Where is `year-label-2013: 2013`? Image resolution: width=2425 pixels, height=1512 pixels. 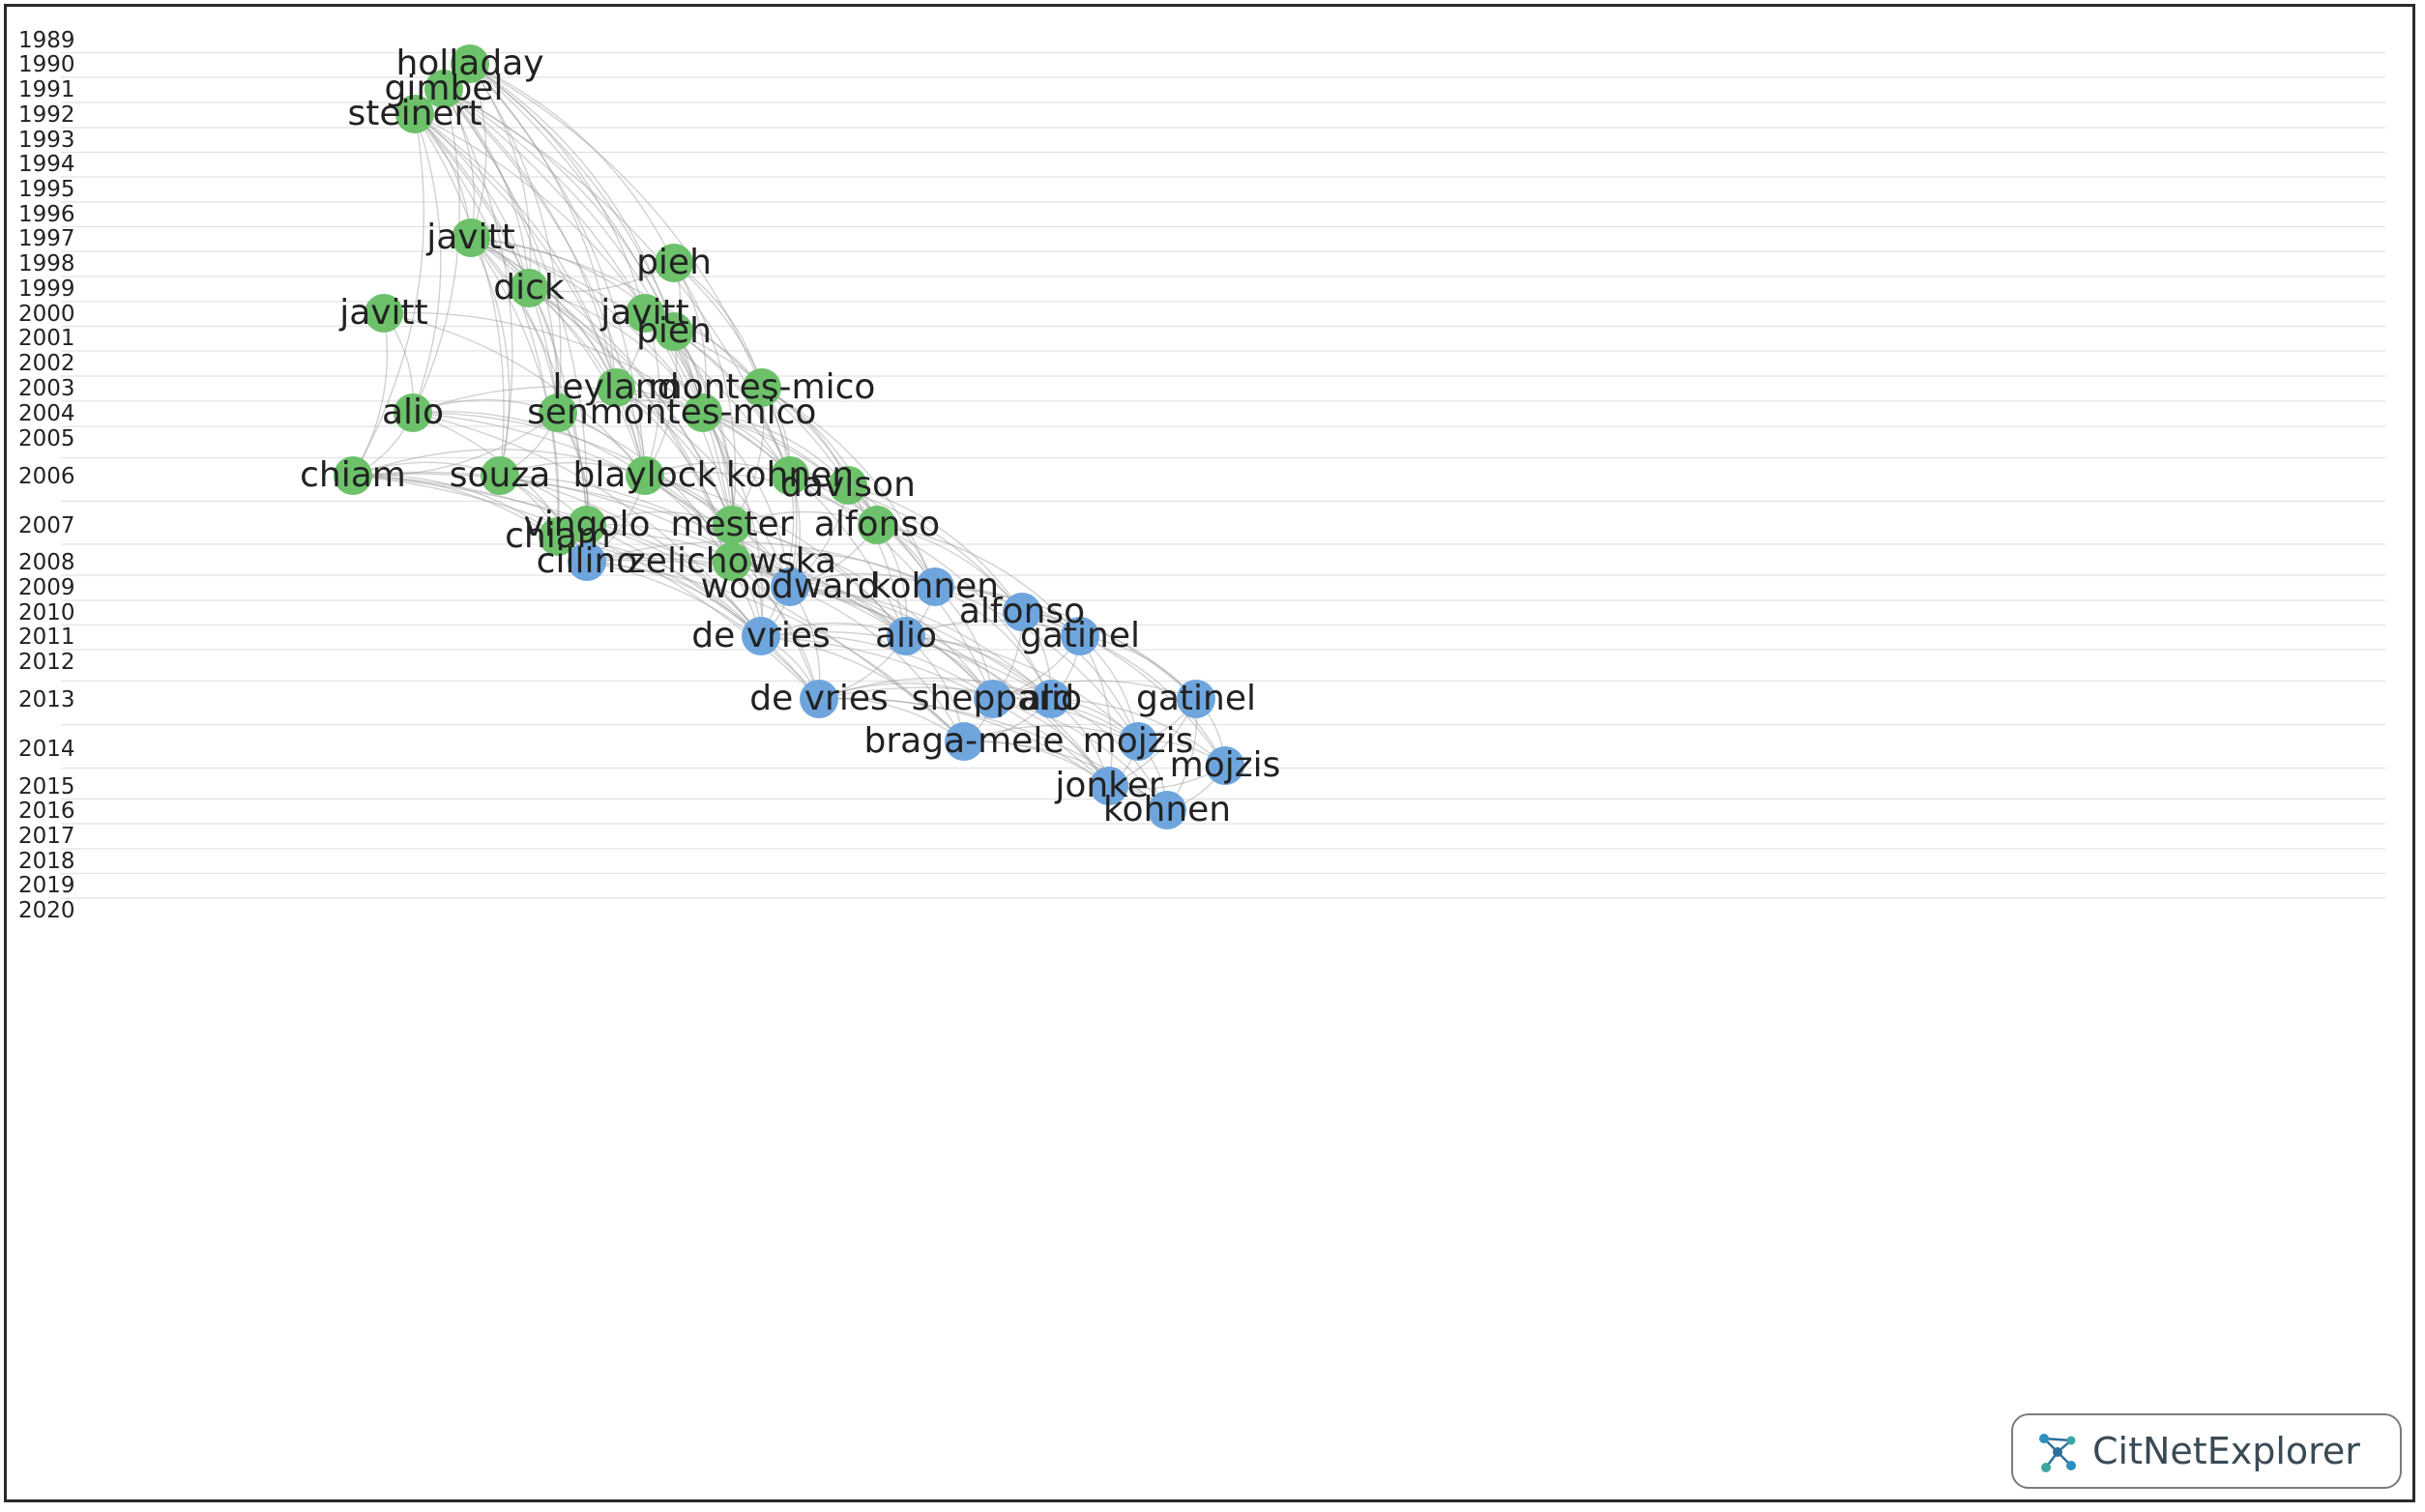 year-label-2013: 2013 is located at coordinates (46, 699).